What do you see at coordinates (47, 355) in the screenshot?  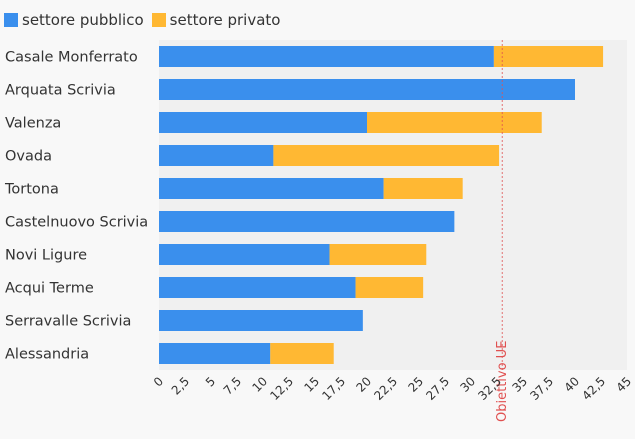 I see `category-label: Alessandria` at bounding box center [47, 355].